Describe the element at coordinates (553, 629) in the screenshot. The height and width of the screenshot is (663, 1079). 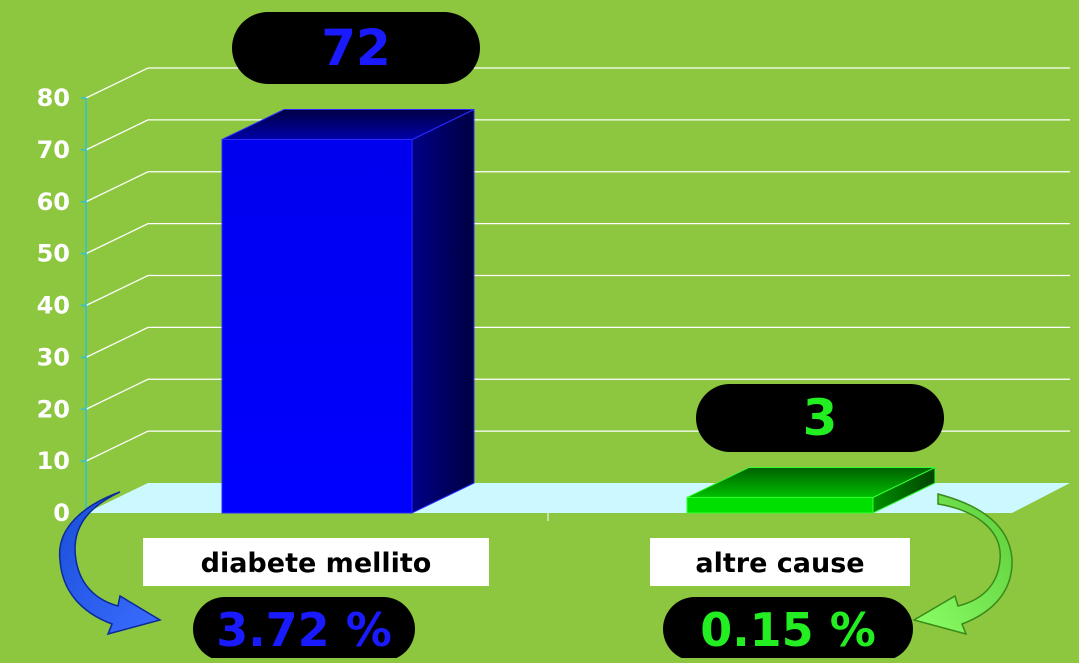
I see `percent-labels: 3.72 % 0.15 %` at that location.